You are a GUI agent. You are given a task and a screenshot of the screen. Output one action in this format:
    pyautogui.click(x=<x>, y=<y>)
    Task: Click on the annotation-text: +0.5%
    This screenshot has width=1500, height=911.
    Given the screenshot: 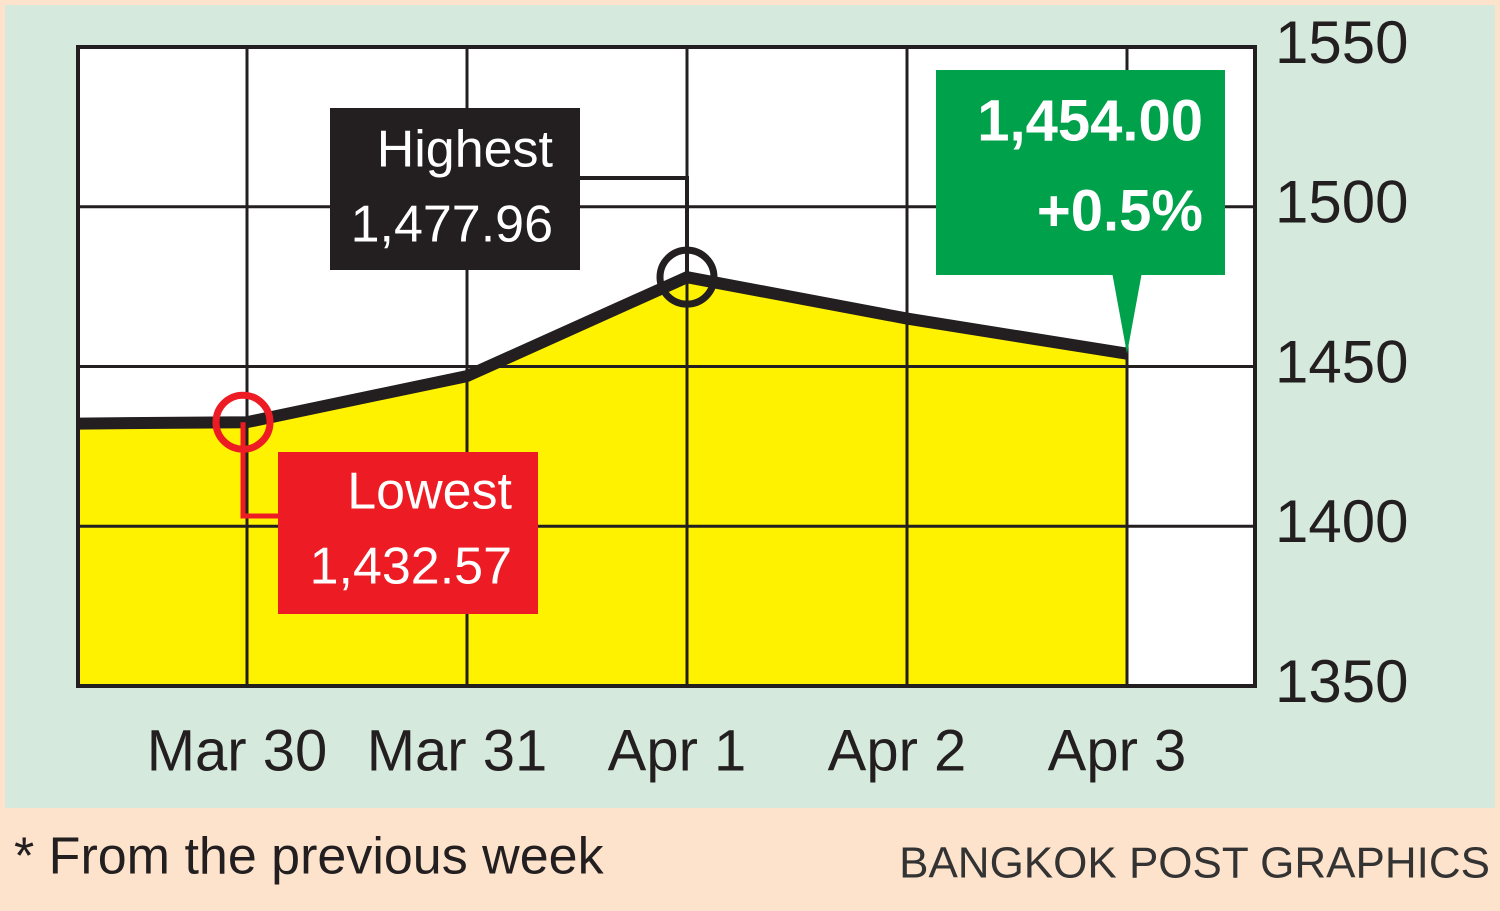 What is the action you would take?
    pyautogui.click(x=1120, y=210)
    